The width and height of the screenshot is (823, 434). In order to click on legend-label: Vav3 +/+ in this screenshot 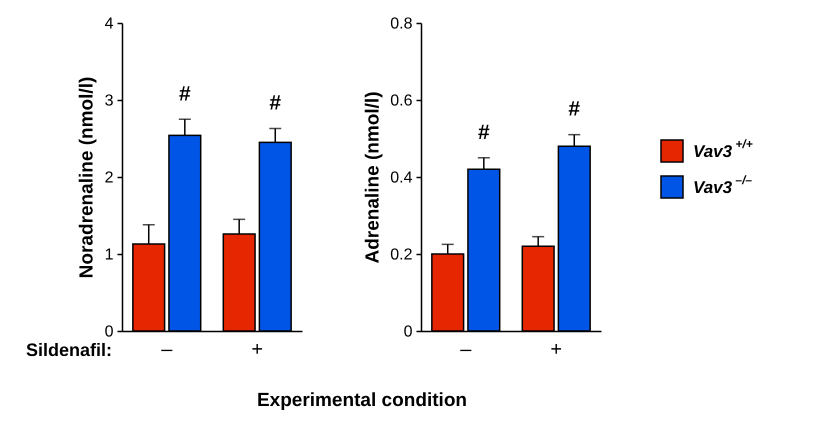, I will do `click(723, 149)`.